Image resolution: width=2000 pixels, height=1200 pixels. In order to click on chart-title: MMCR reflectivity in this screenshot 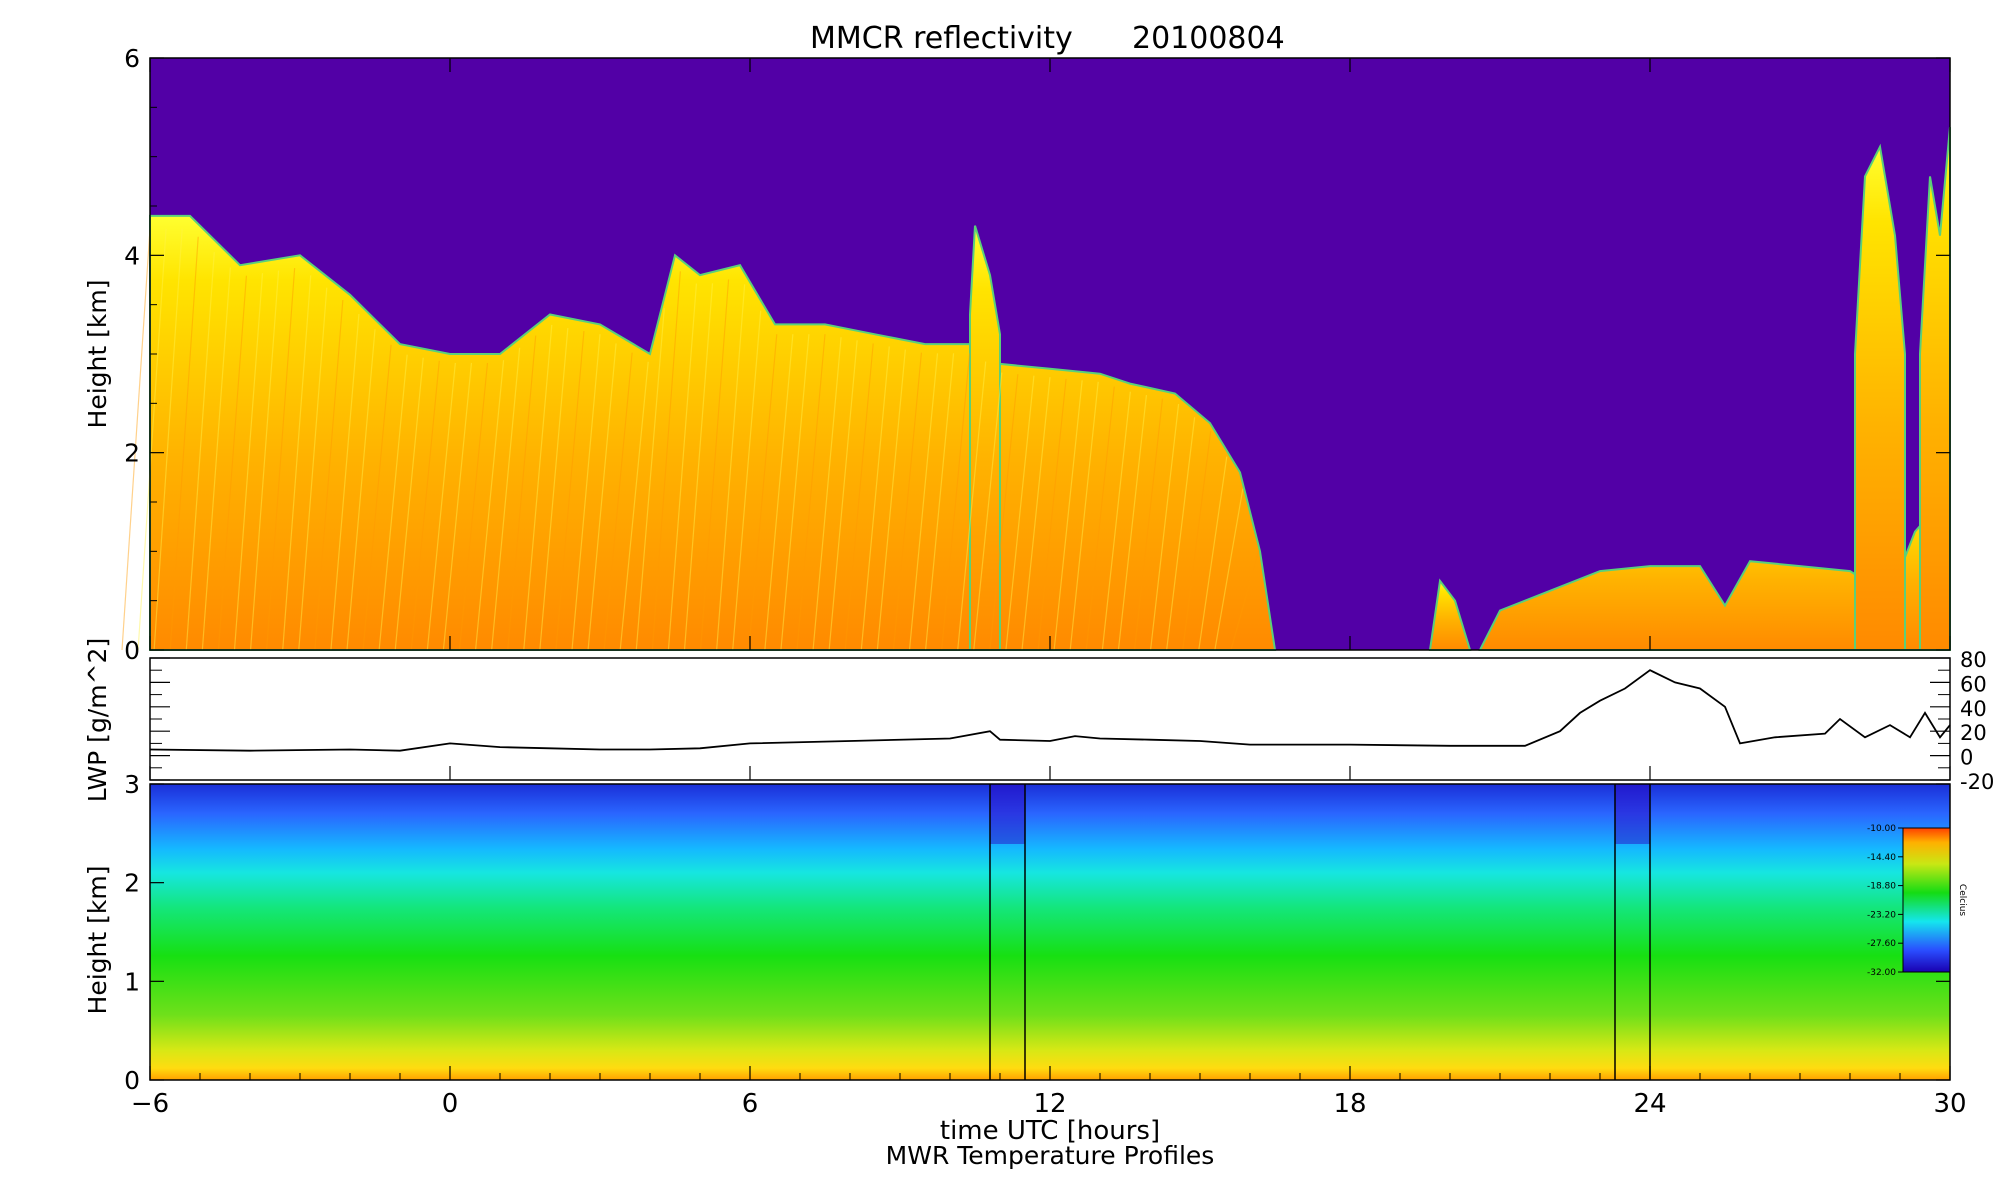, I will do `click(941, 38)`.